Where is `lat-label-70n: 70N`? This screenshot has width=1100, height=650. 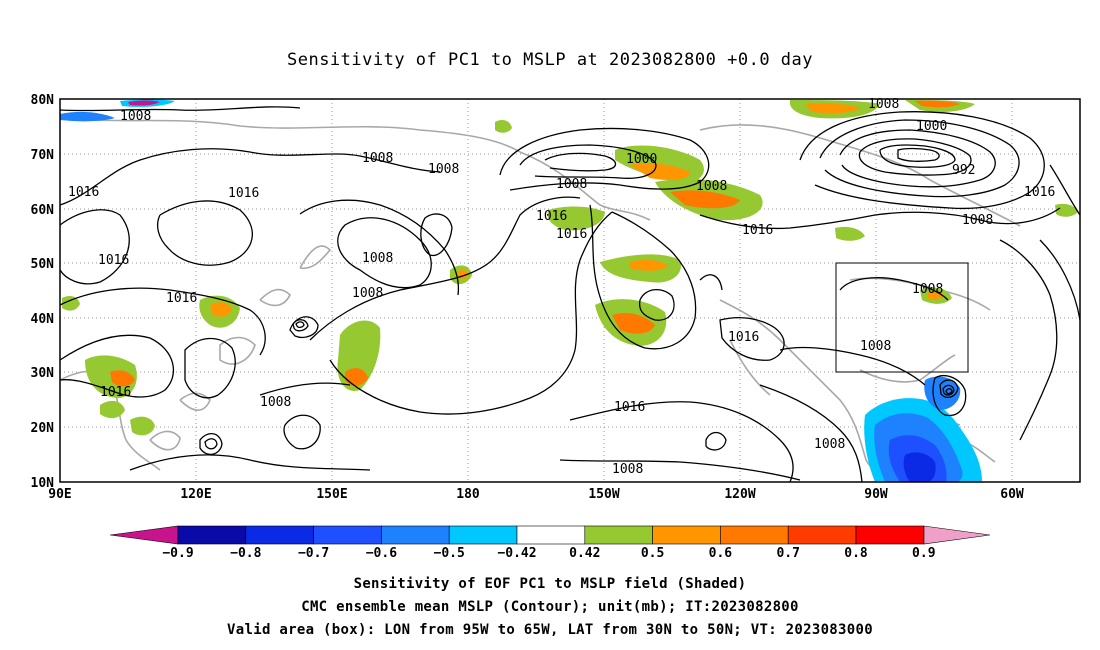 lat-label-70n: 70N is located at coordinates (43, 155).